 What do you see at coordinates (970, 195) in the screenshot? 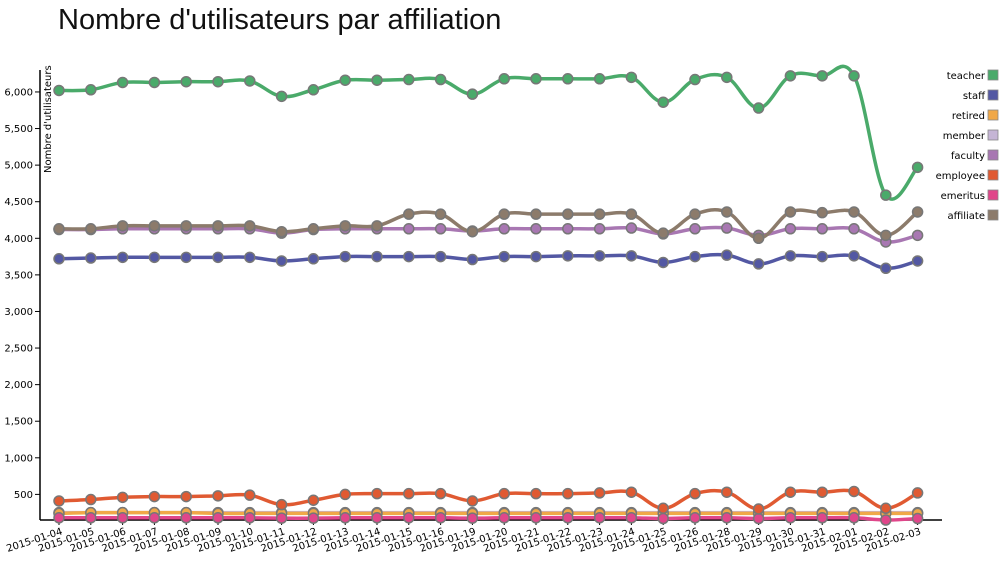
I see `legend-item-emeritus: emeritus` at bounding box center [970, 195].